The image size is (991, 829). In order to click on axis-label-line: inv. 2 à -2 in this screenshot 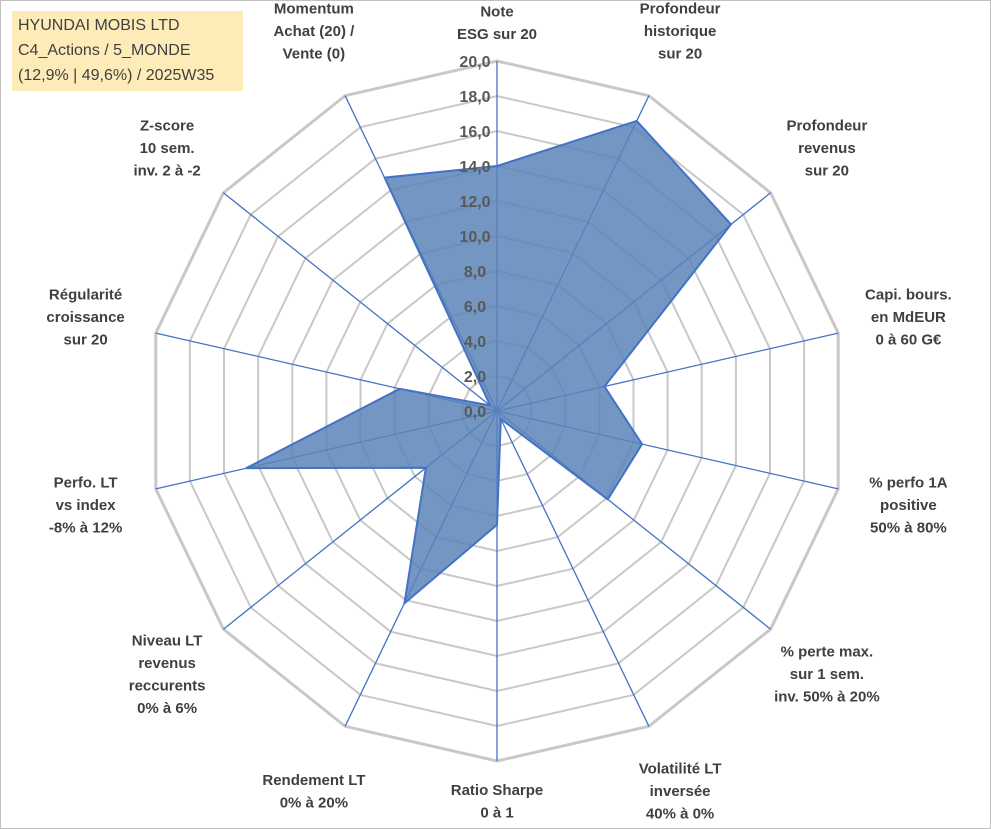, I will do `click(166, 170)`.